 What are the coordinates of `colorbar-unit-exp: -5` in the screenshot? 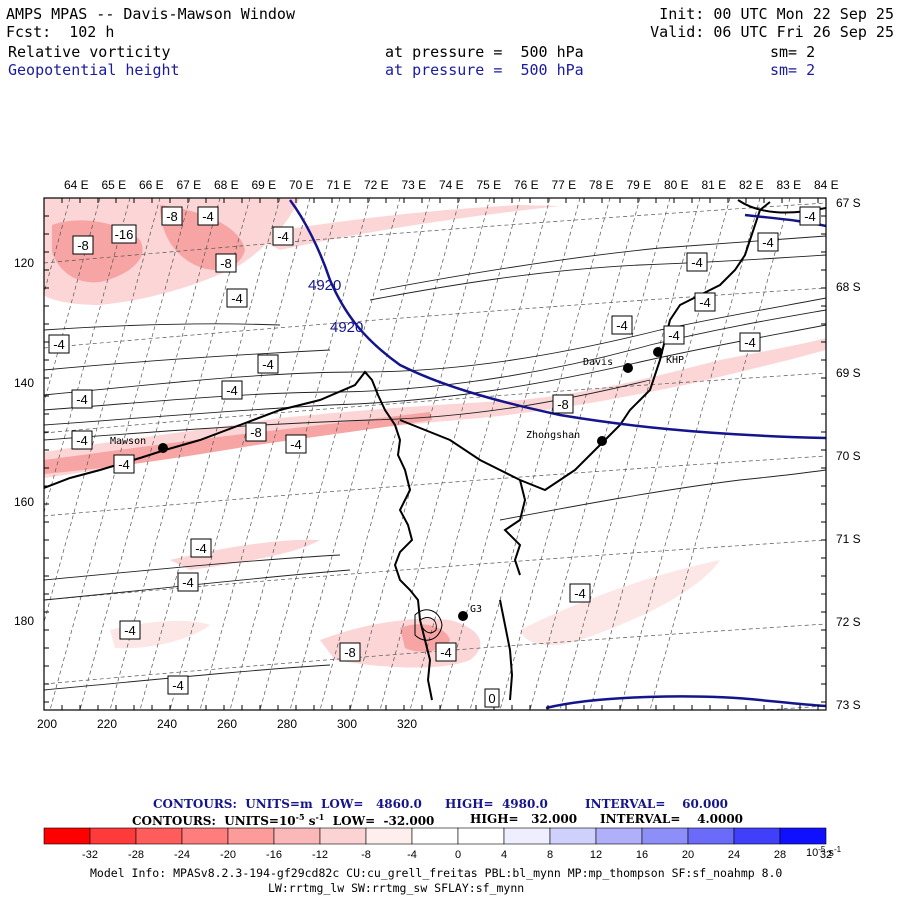 It's located at (822, 849).